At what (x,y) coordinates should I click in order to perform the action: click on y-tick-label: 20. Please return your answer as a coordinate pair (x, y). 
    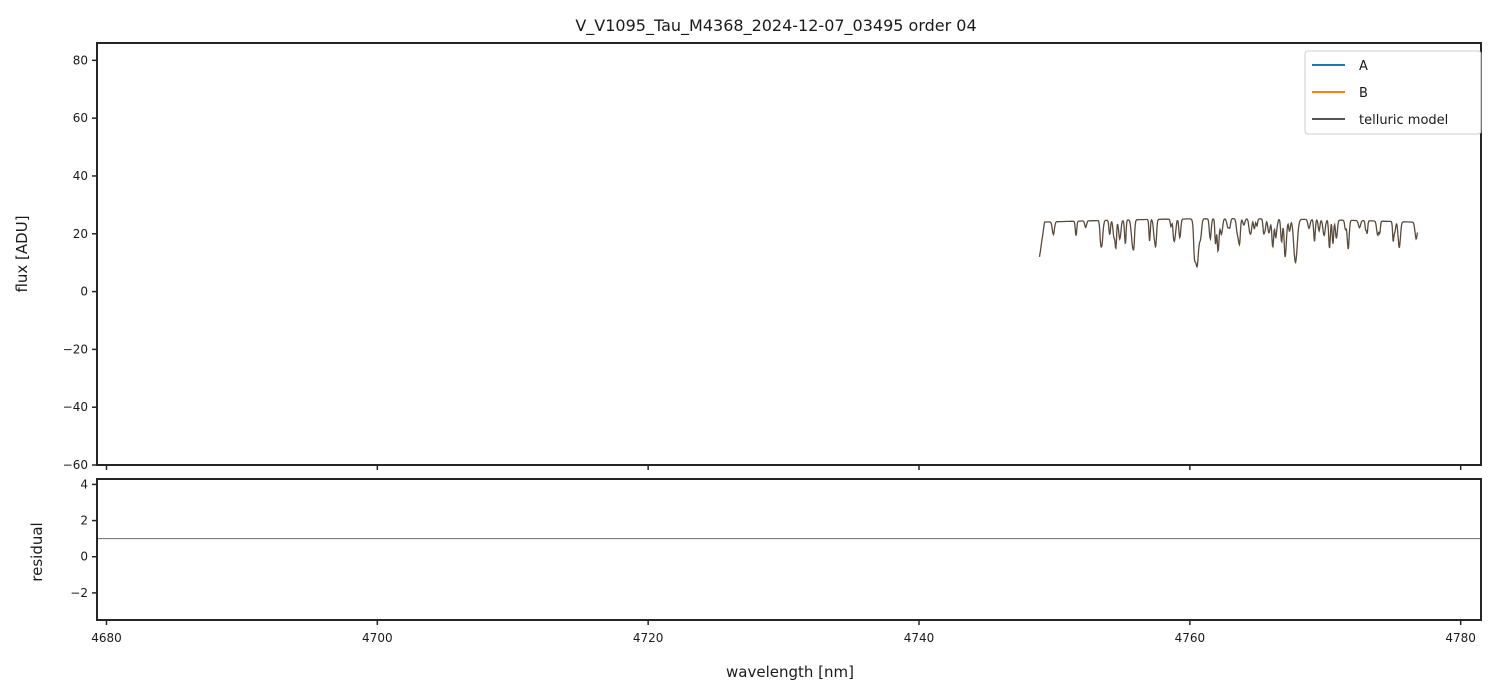
    Looking at the image, I should click on (80, 234).